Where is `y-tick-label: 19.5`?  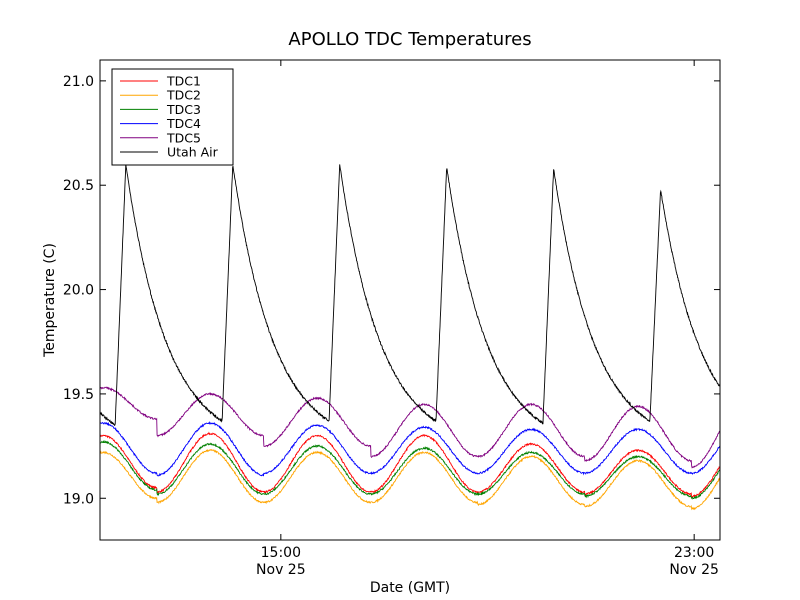 y-tick-label: 19.5 is located at coordinates (78, 395).